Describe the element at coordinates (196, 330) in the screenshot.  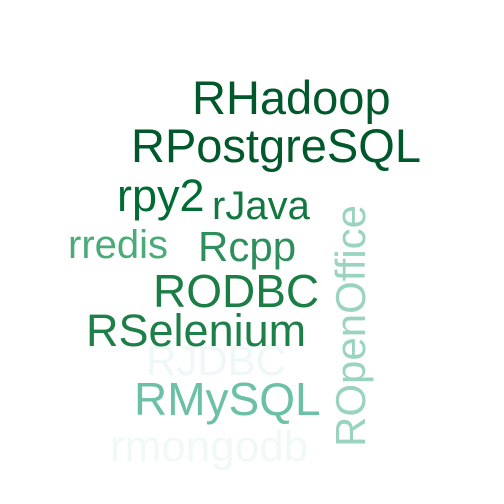
I see `word-rselenium: RSelenium` at that location.